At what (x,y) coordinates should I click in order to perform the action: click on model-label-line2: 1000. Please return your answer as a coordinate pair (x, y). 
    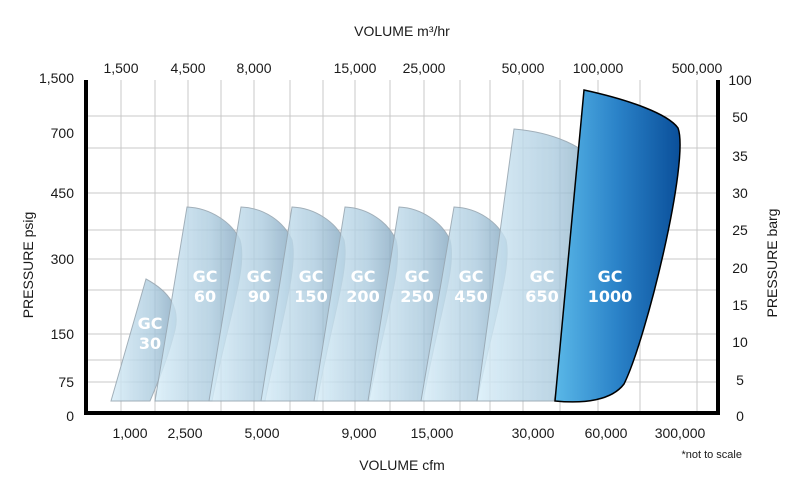
    Looking at the image, I should click on (610, 296).